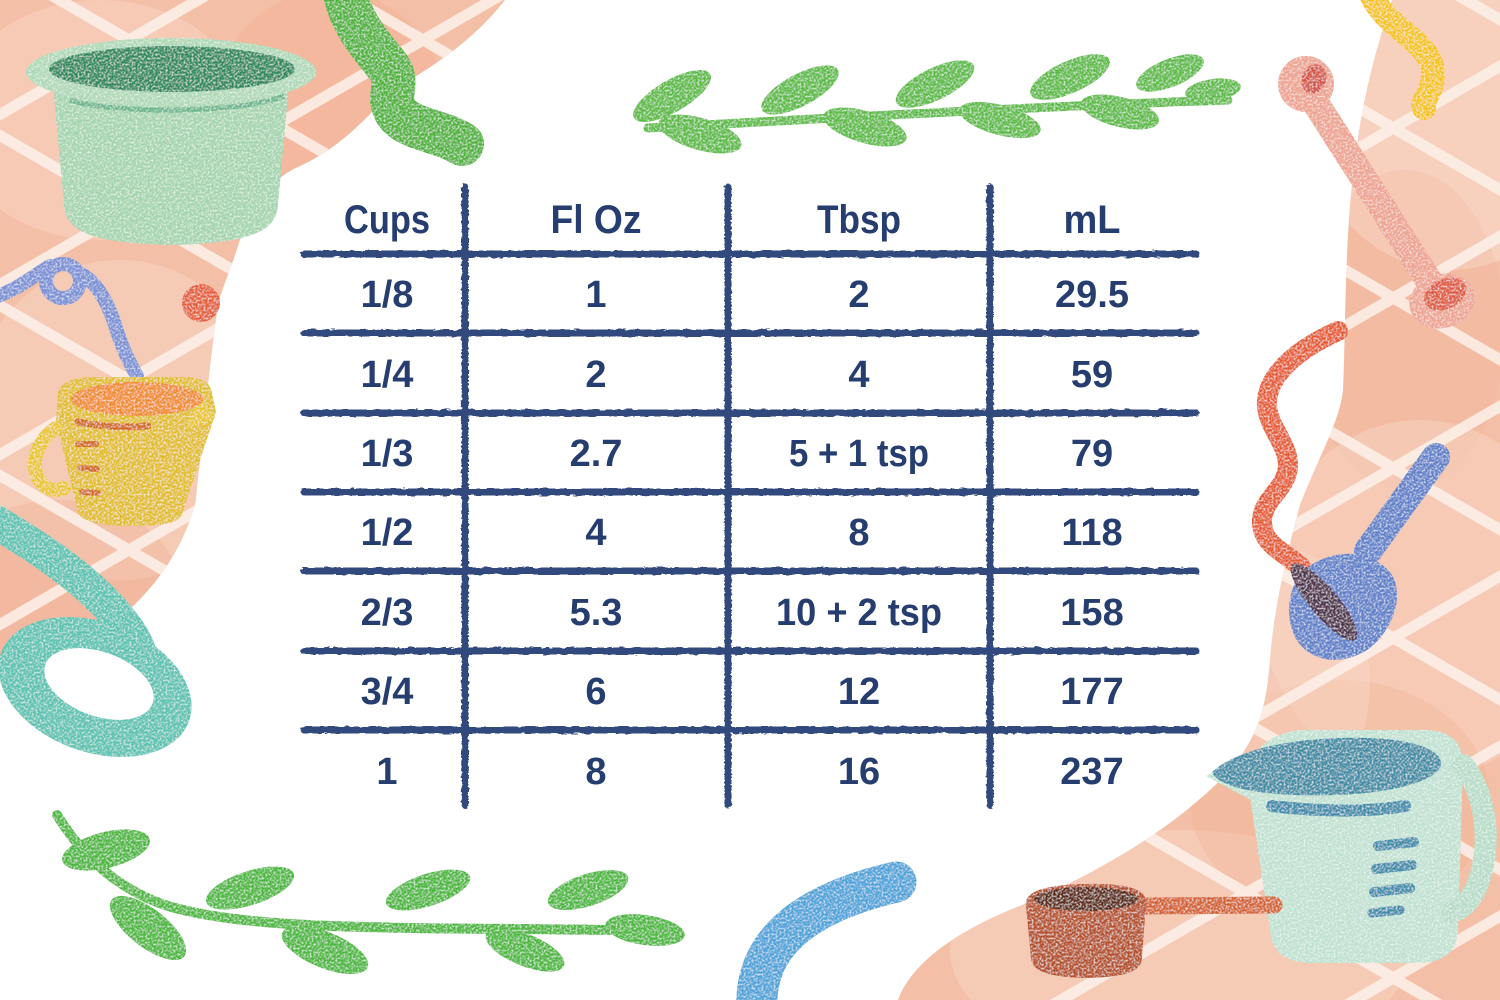 This screenshot has height=1000, width=1500. I want to click on svg-text: 118, so click(1091, 533).